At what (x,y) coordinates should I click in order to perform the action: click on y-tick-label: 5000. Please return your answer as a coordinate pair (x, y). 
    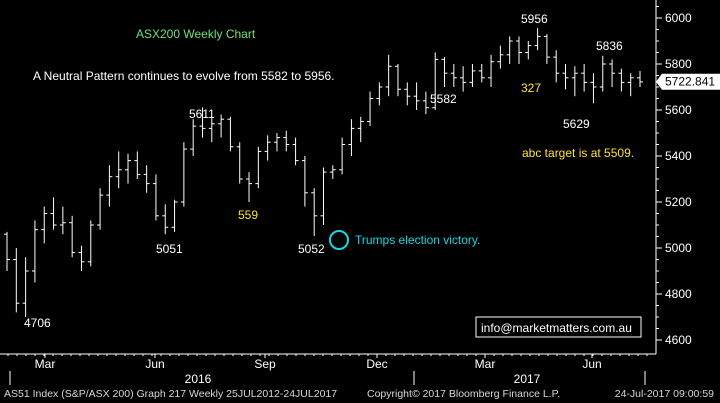
    Looking at the image, I should click on (678, 248).